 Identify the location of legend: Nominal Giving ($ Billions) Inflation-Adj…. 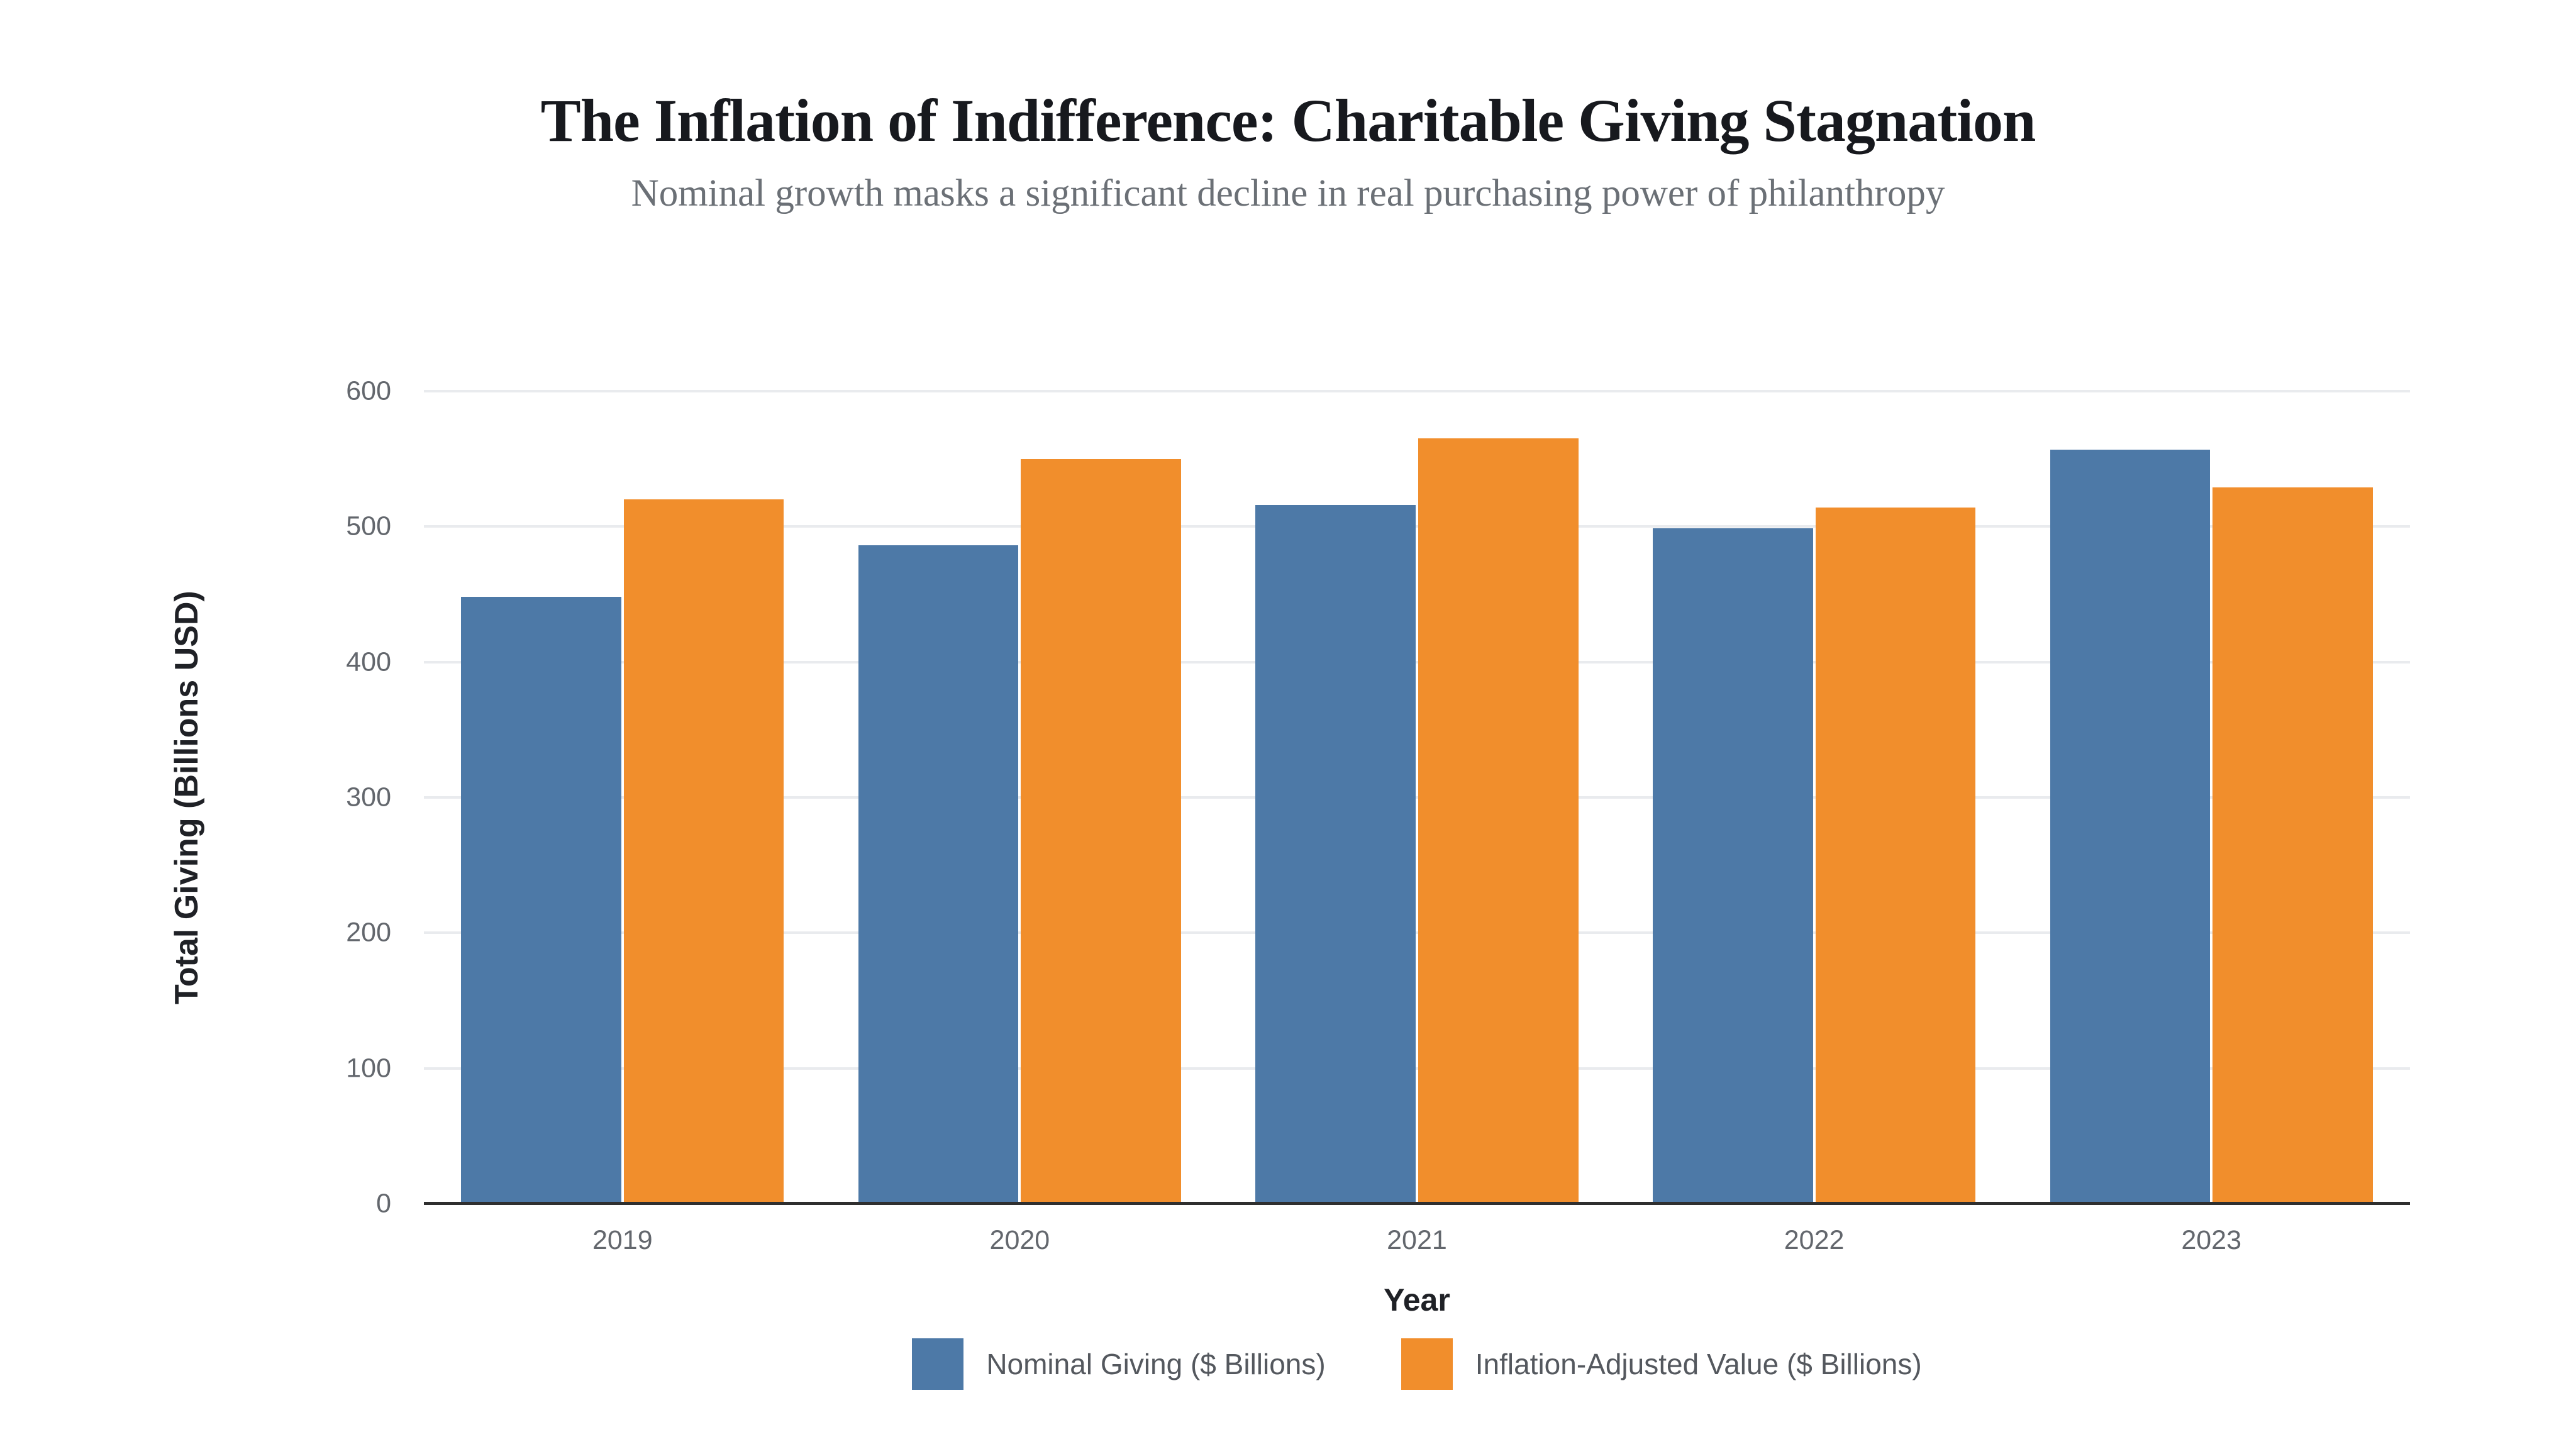
(1417, 1364).